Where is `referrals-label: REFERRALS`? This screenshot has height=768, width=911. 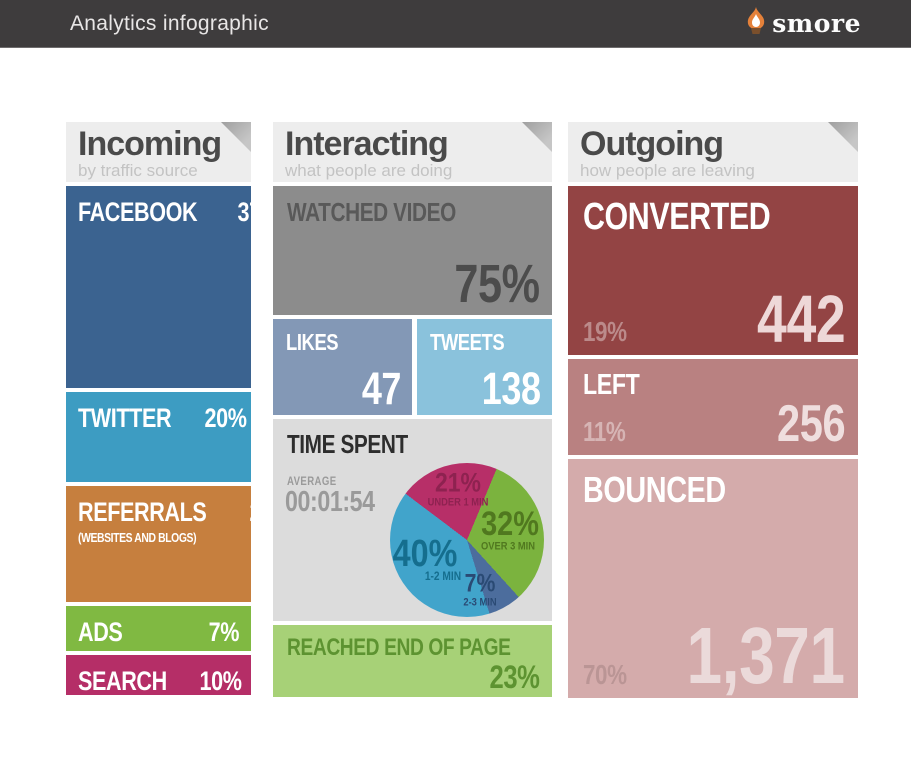 referrals-label: REFERRALS is located at coordinates (142, 512).